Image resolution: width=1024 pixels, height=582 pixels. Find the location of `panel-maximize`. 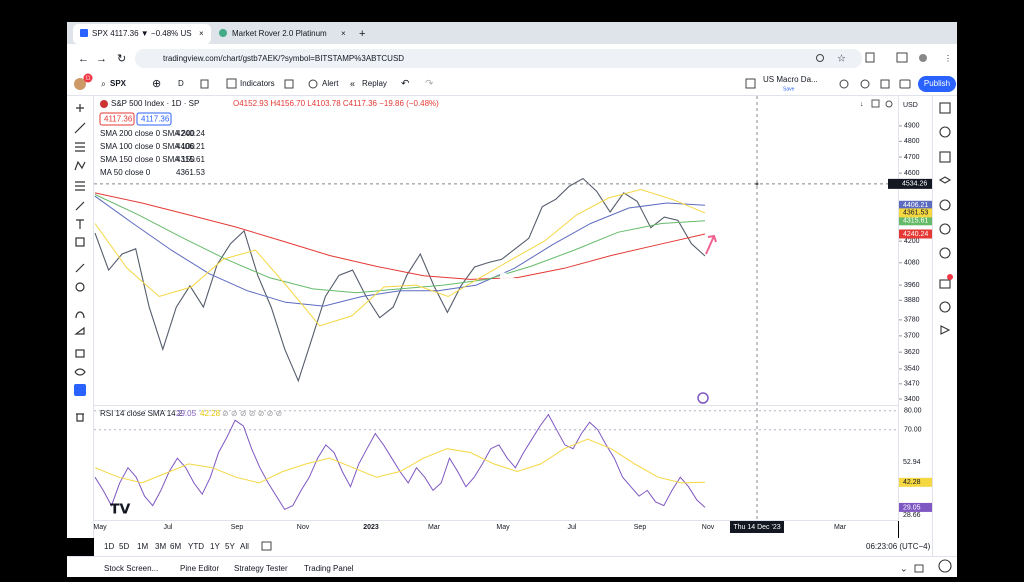

panel-maximize is located at coordinates (919, 568).